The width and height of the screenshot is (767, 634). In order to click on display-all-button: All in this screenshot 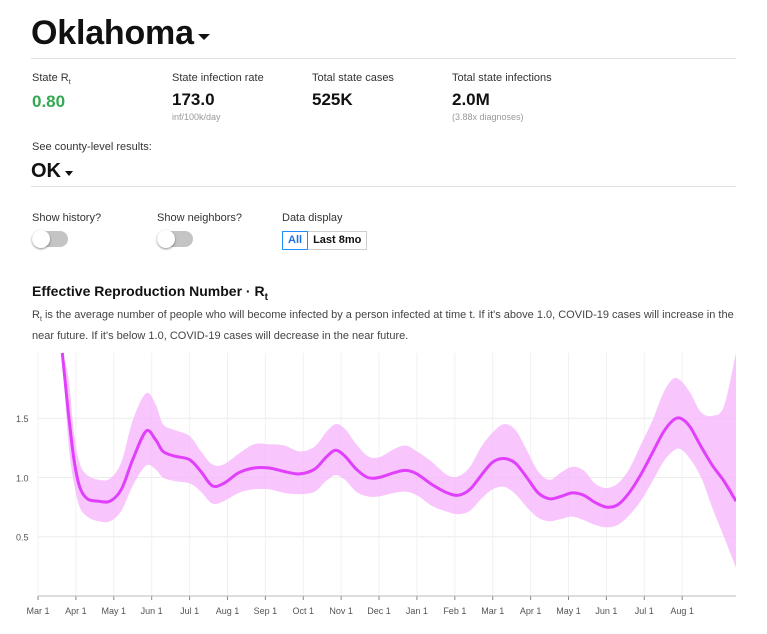, I will do `click(295, 240)`.